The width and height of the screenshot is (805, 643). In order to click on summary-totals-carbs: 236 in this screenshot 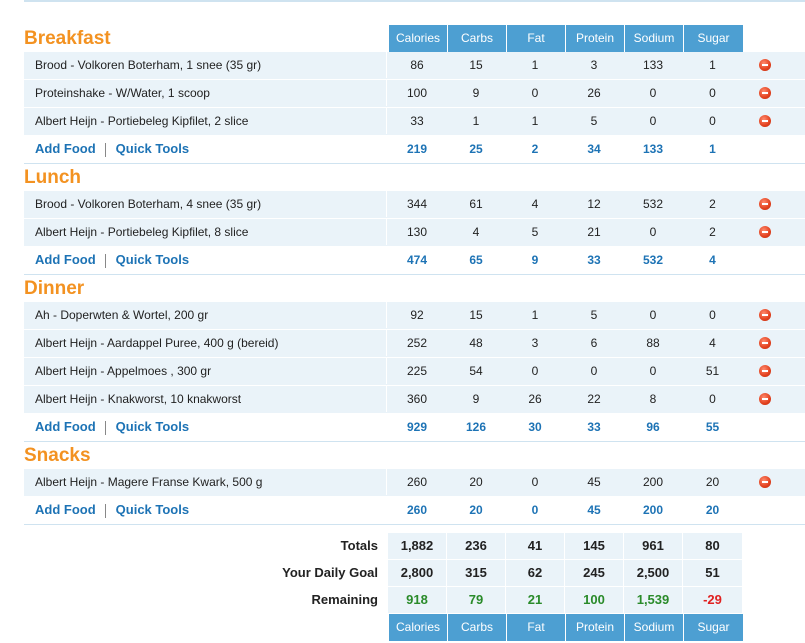, I will do `click(476, 546)`.